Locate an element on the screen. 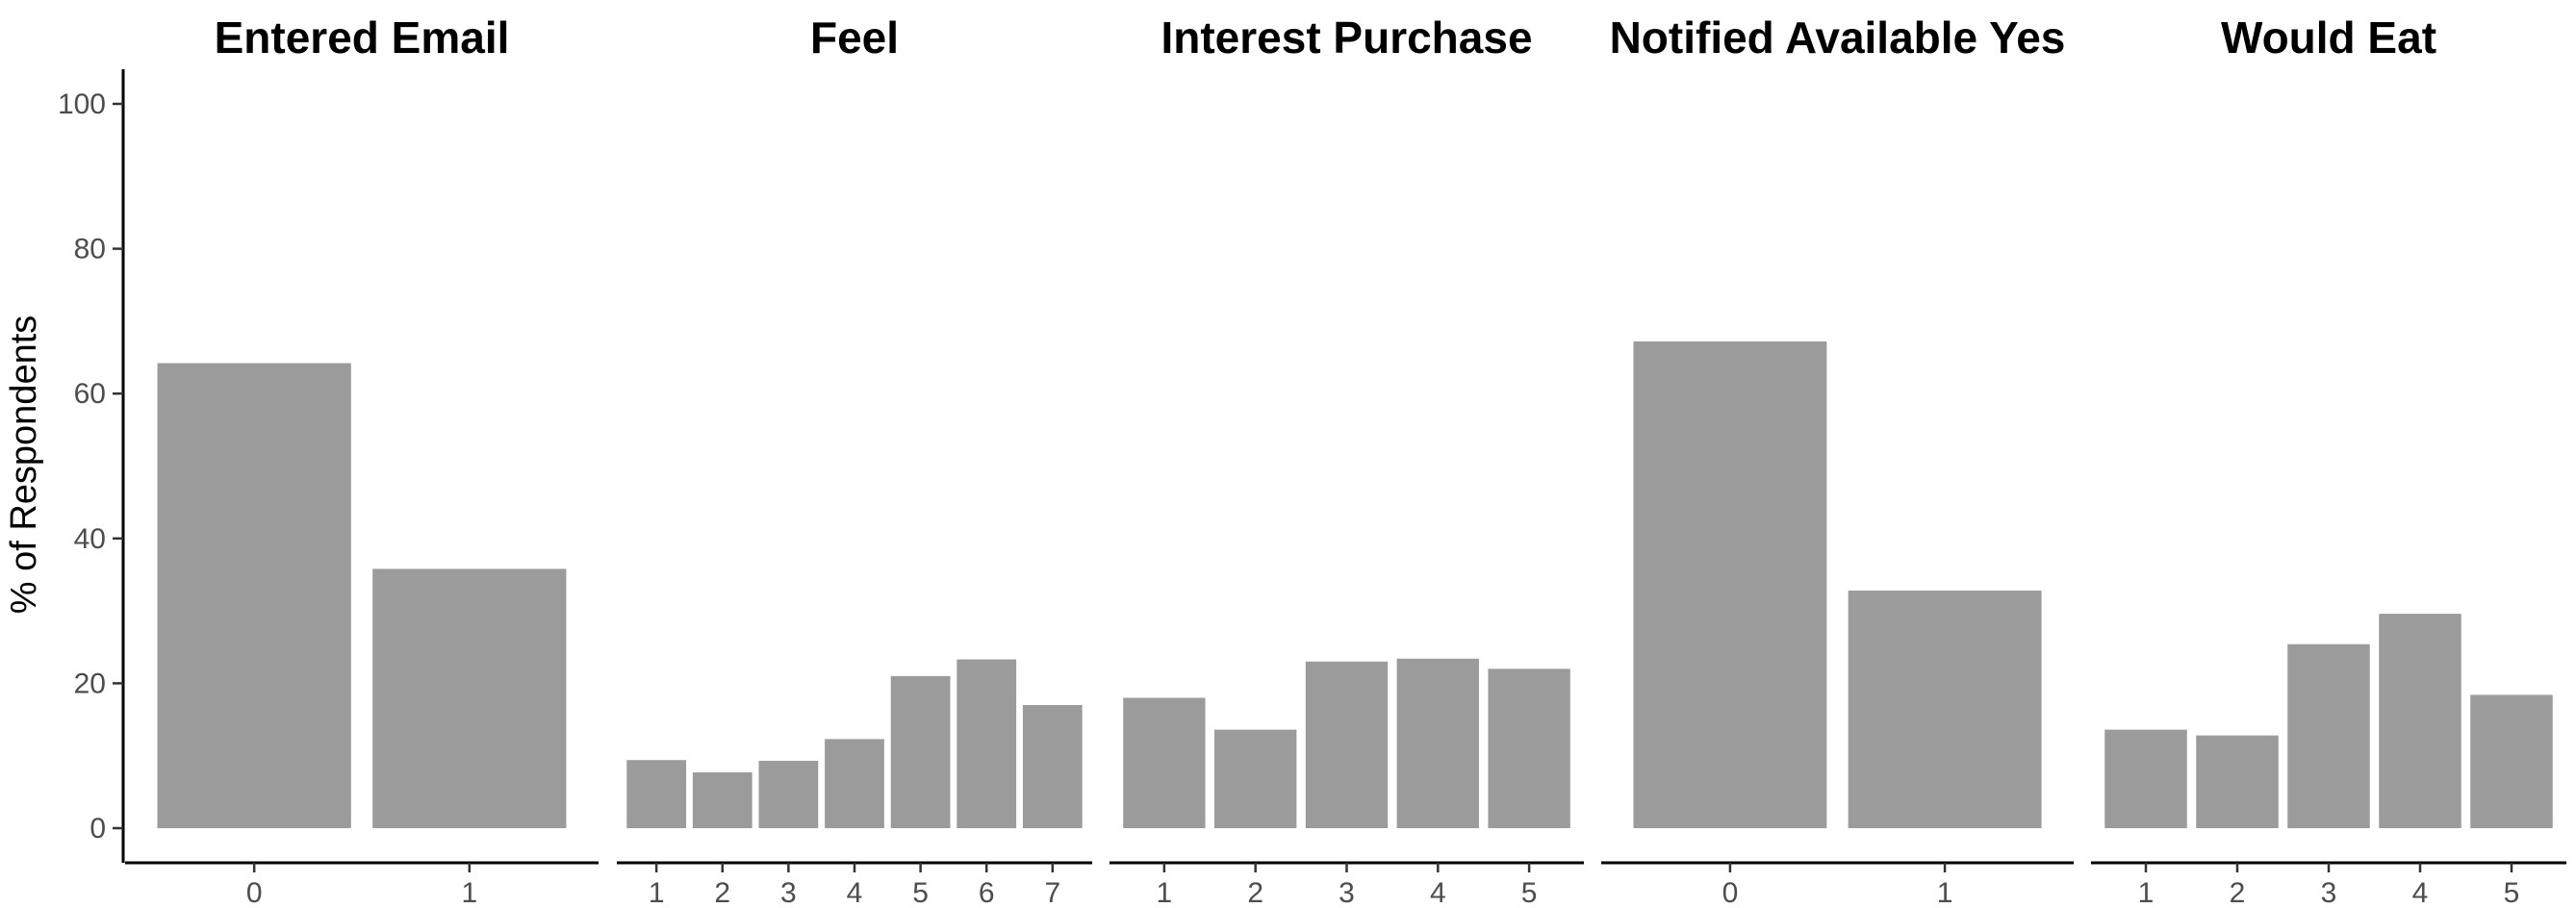  x-tick-label: 7 is located at coordinates (1052, 893).